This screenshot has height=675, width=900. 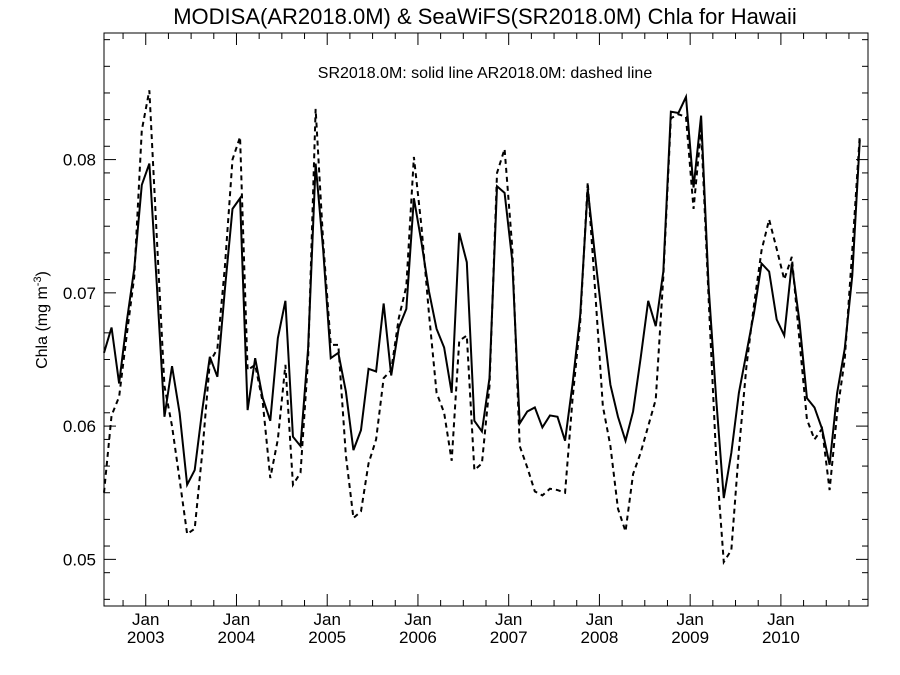 What do you see at coordinates (509, 637) in the screenshot?
I see `x-tick-label-year: 2007` at bounding box center [509, 637].